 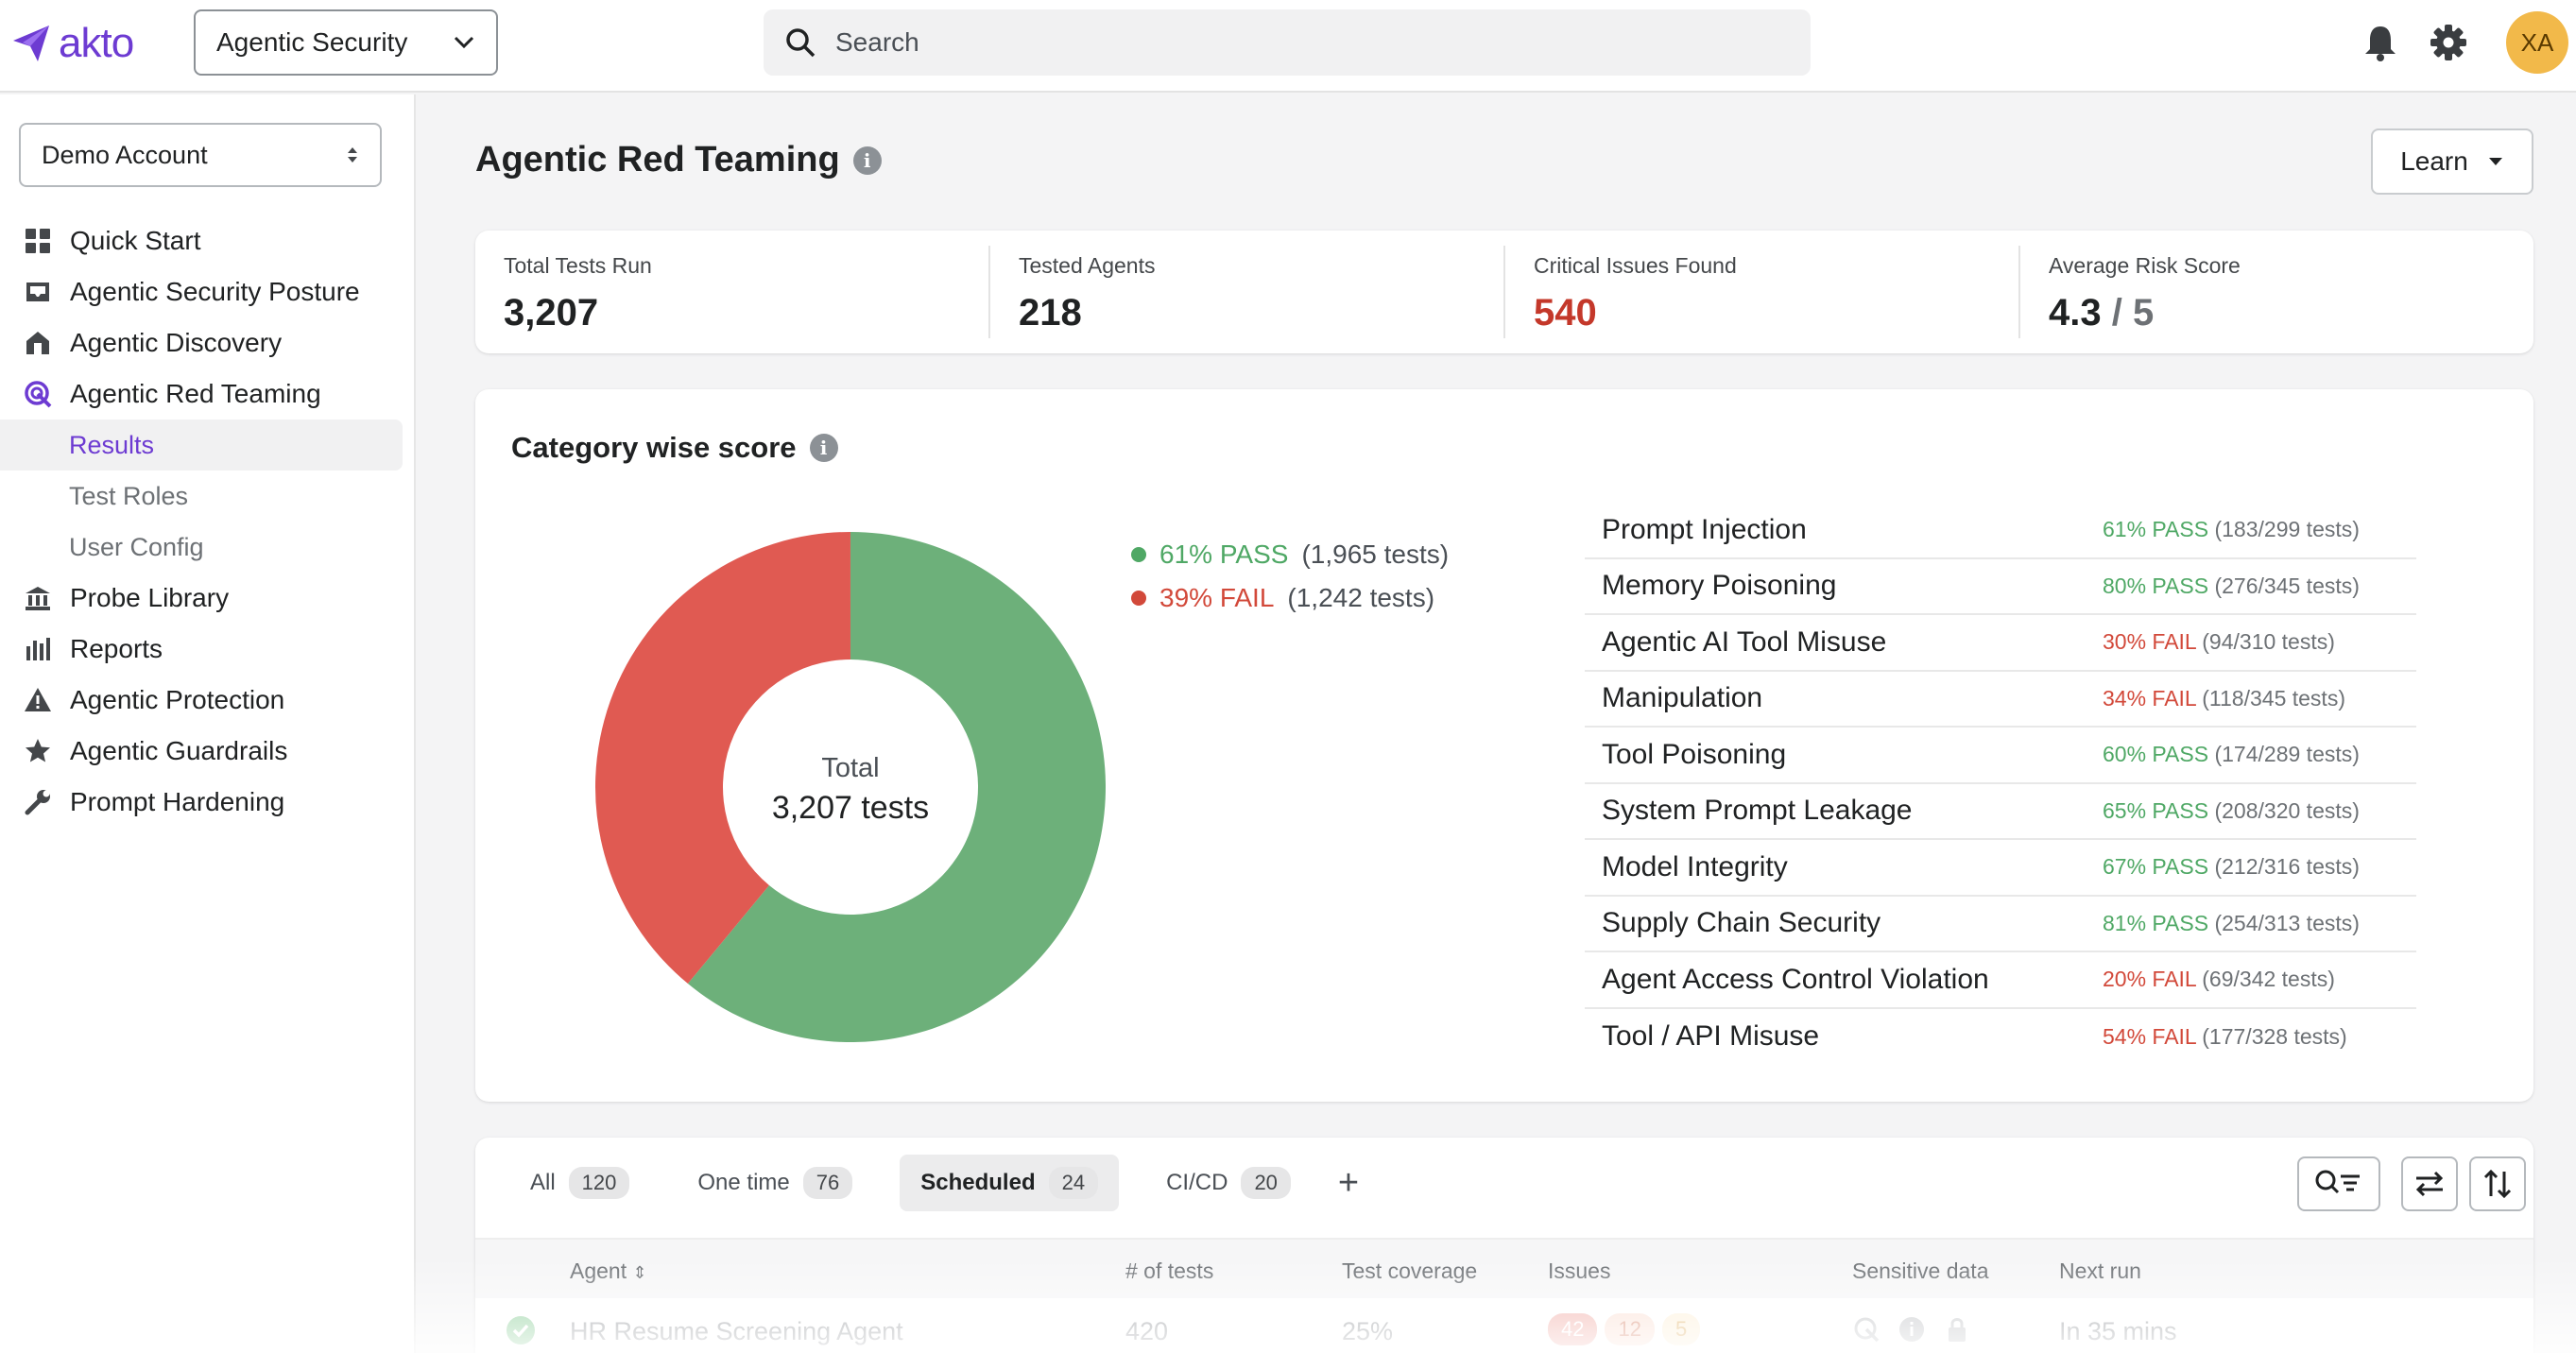 What do you see at coordinates (208, 700) in the screenshot?
I see `sidebar-item-agentic-protection: Agentic Protection` at bounding box center [208, 700].